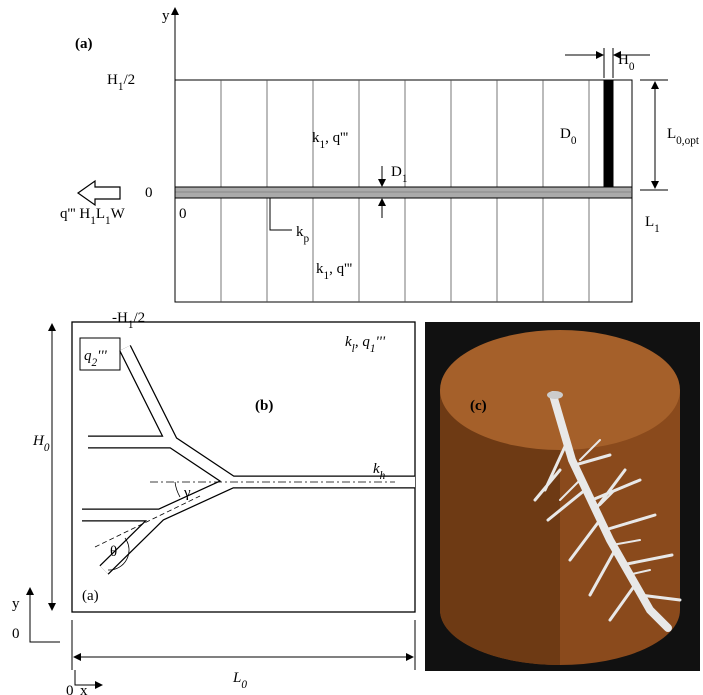 The width and height of the screenshot is (703, 695). Describe the element at coordinates (88, 356) in the screenshot. I see `label-part: q` at that location.